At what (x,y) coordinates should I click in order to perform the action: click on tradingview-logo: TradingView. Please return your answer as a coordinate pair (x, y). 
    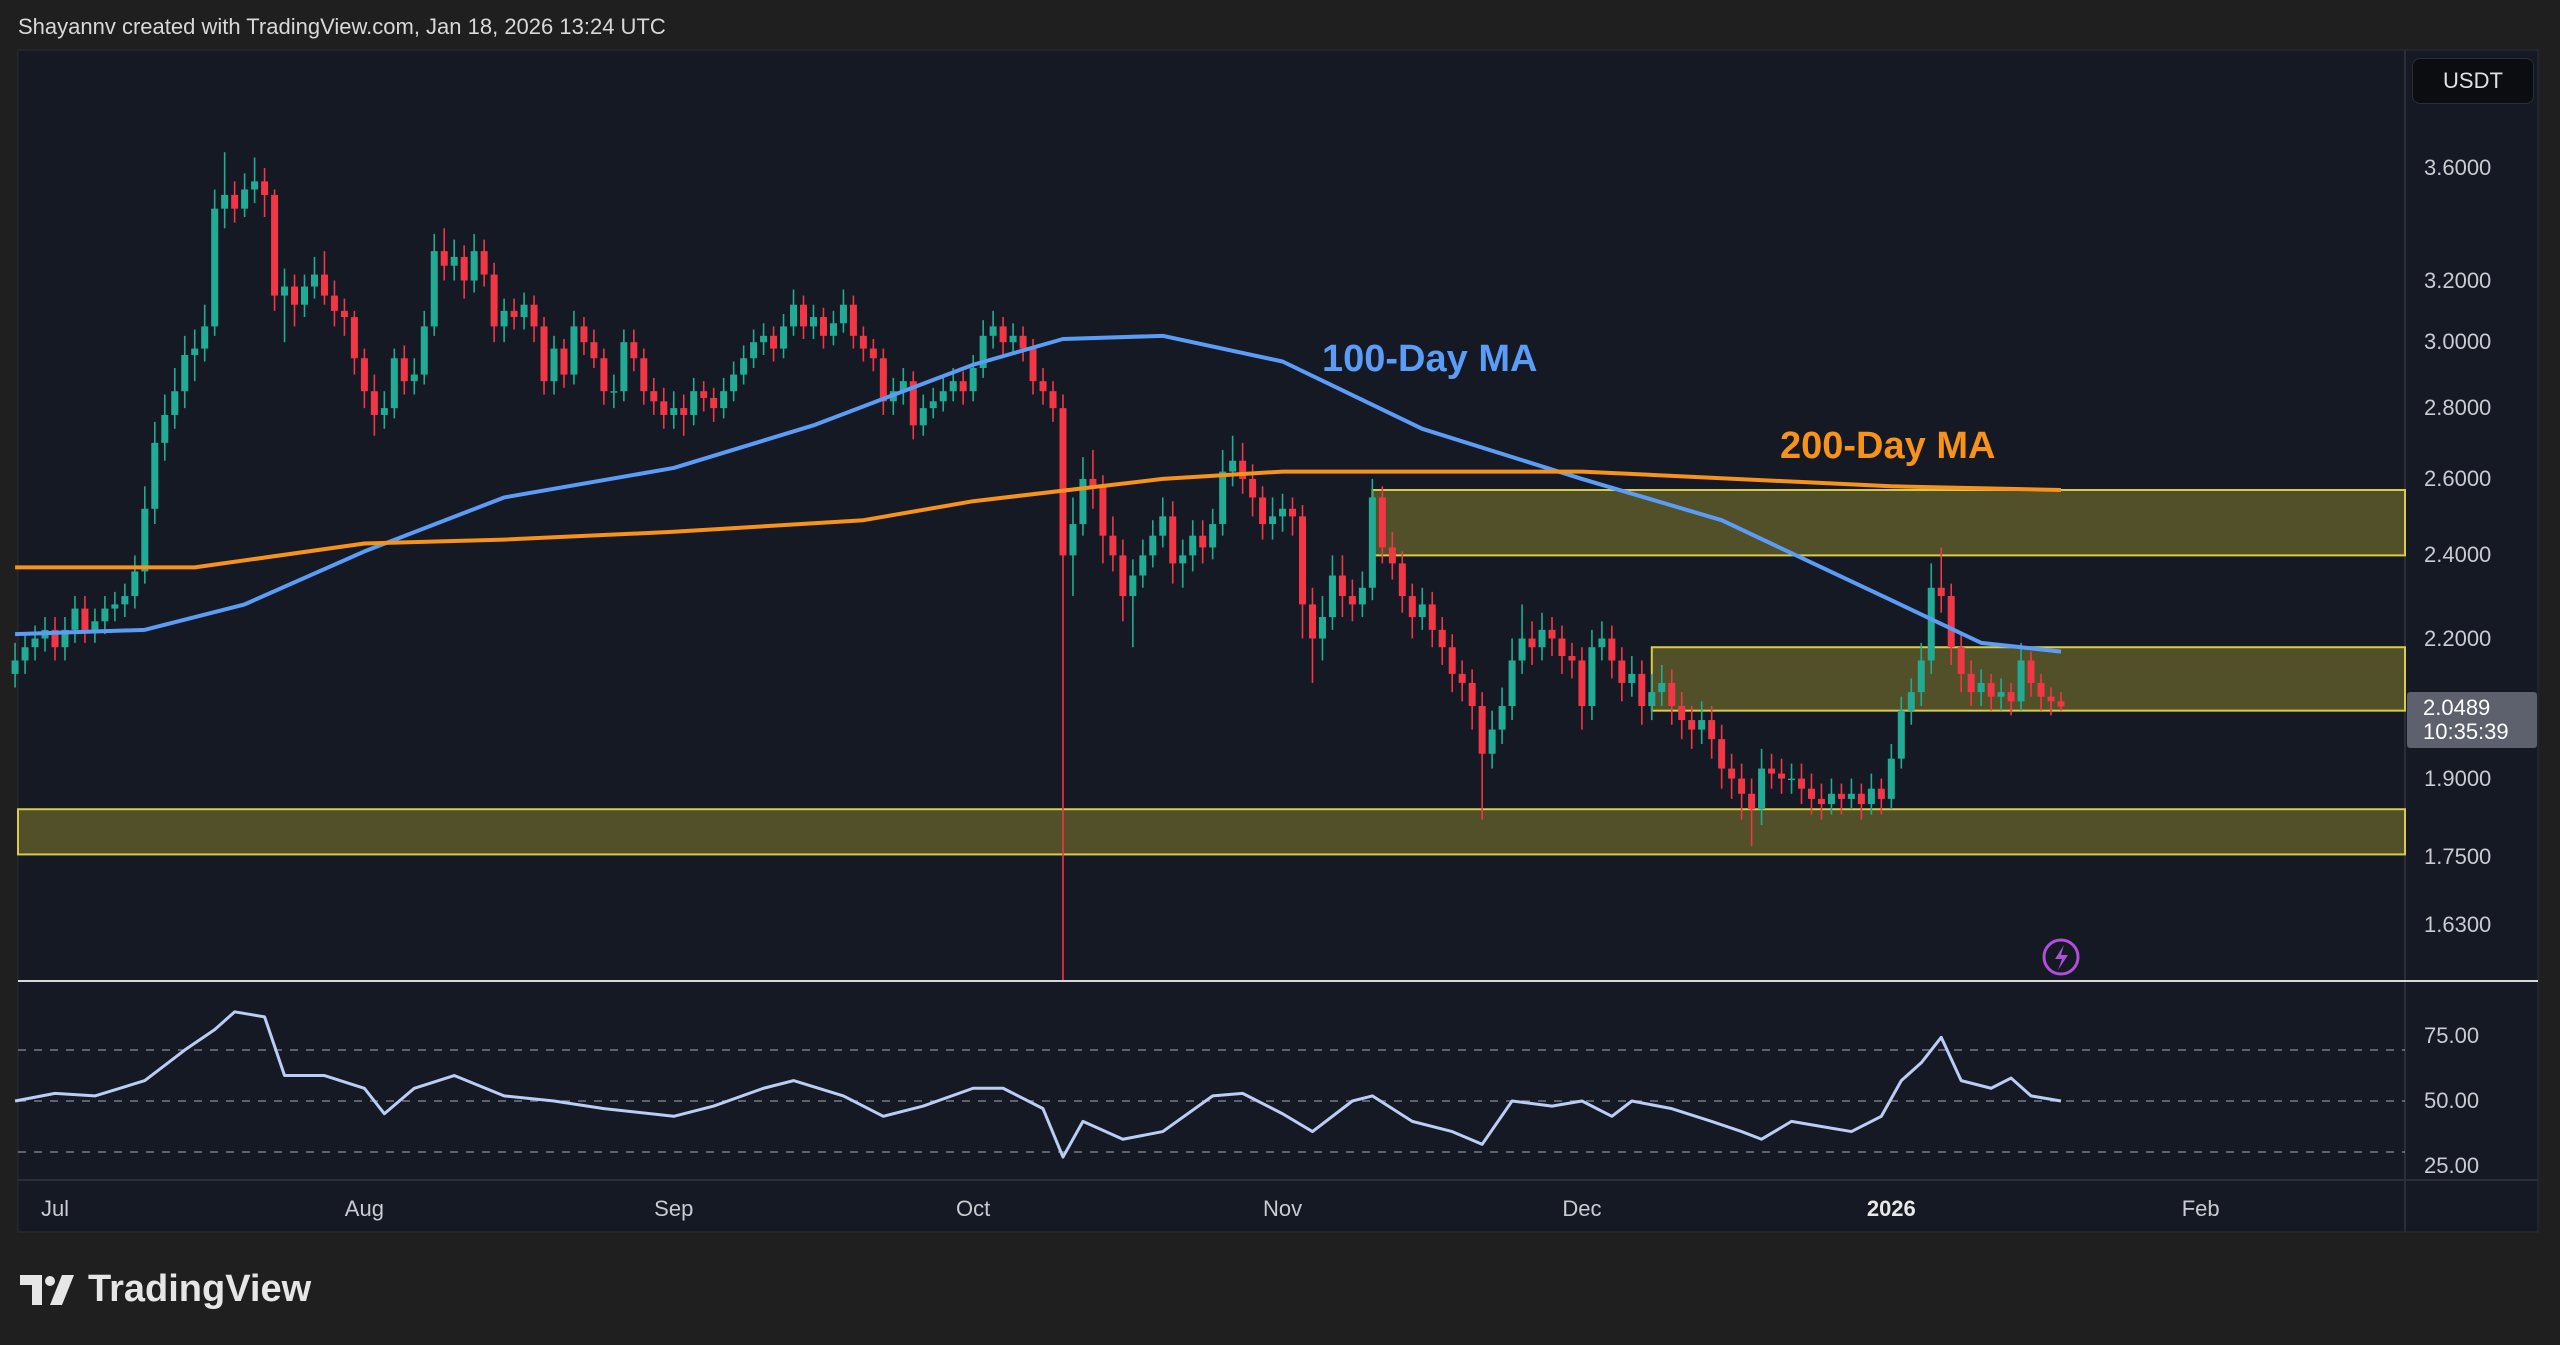
    Looking at the image, I should click on (165, 1289).